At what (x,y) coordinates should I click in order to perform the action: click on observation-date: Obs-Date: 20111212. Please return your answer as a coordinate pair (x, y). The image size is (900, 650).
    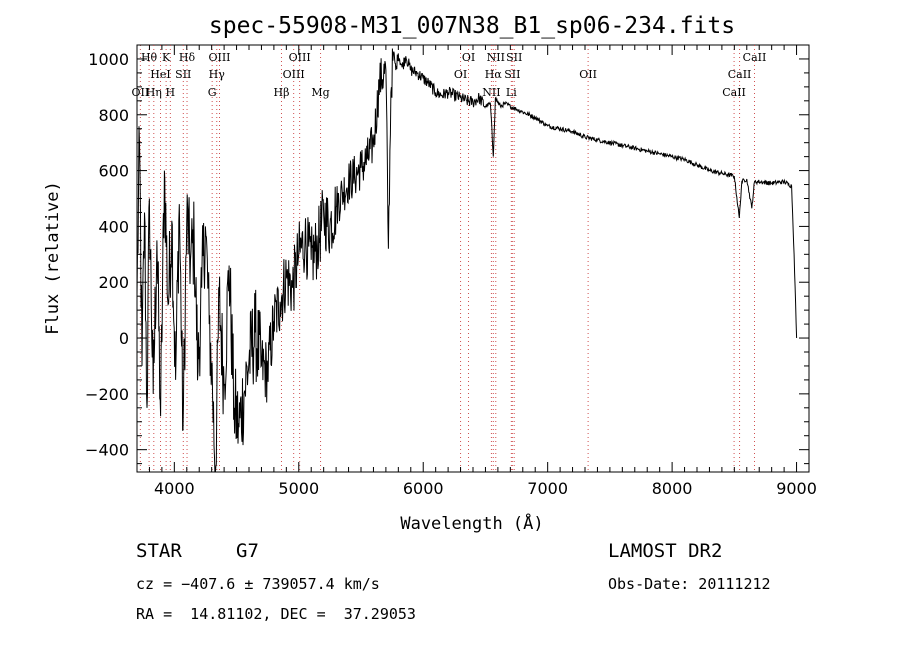
    Looking at the image, I should click on (689, 584).